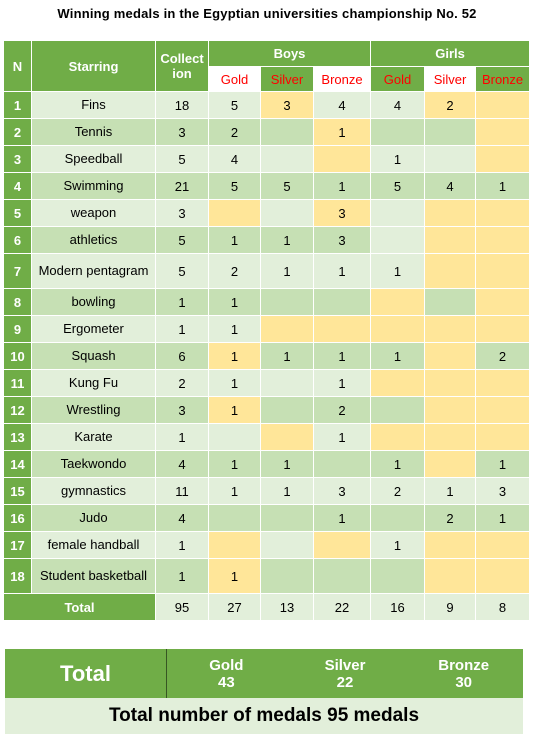 This screenshot has height=734, width=534. I want to click on row-collection: 2, so click(182, 383).